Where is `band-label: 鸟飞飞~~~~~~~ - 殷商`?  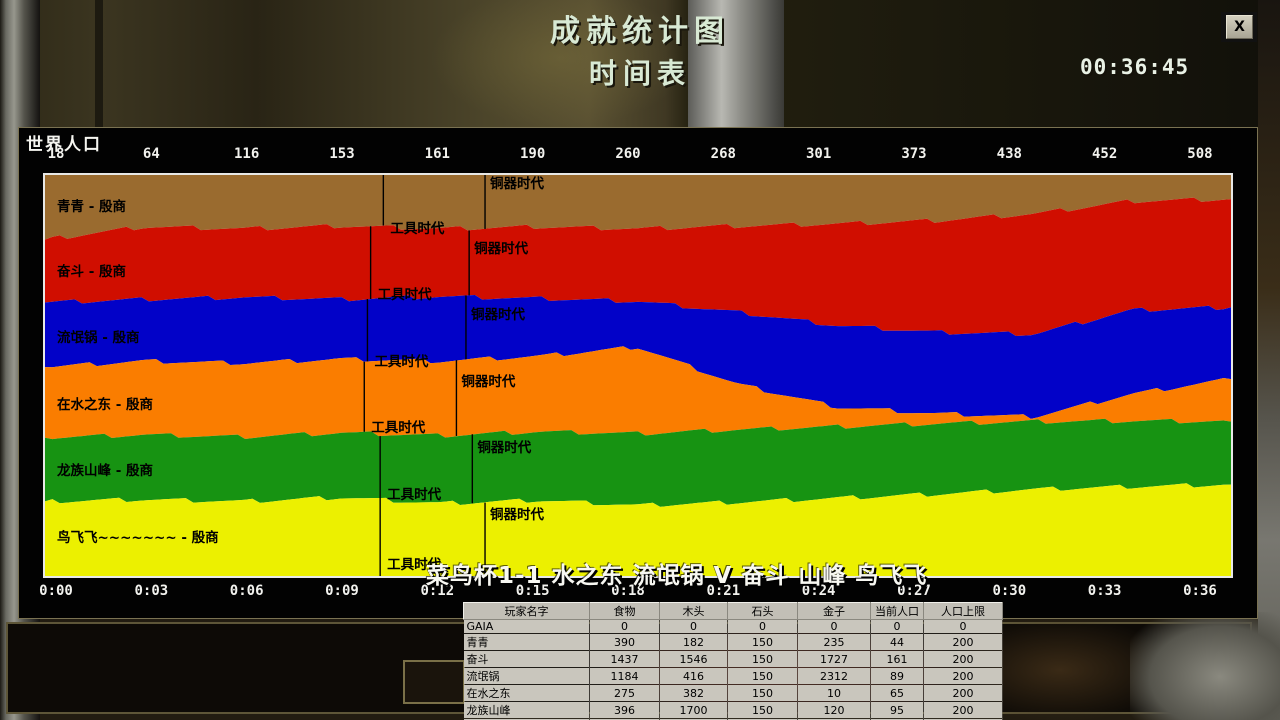
band-label: 鸟飞飞~~~~~~~ - 殷商 is located at coordinates (138, 537).